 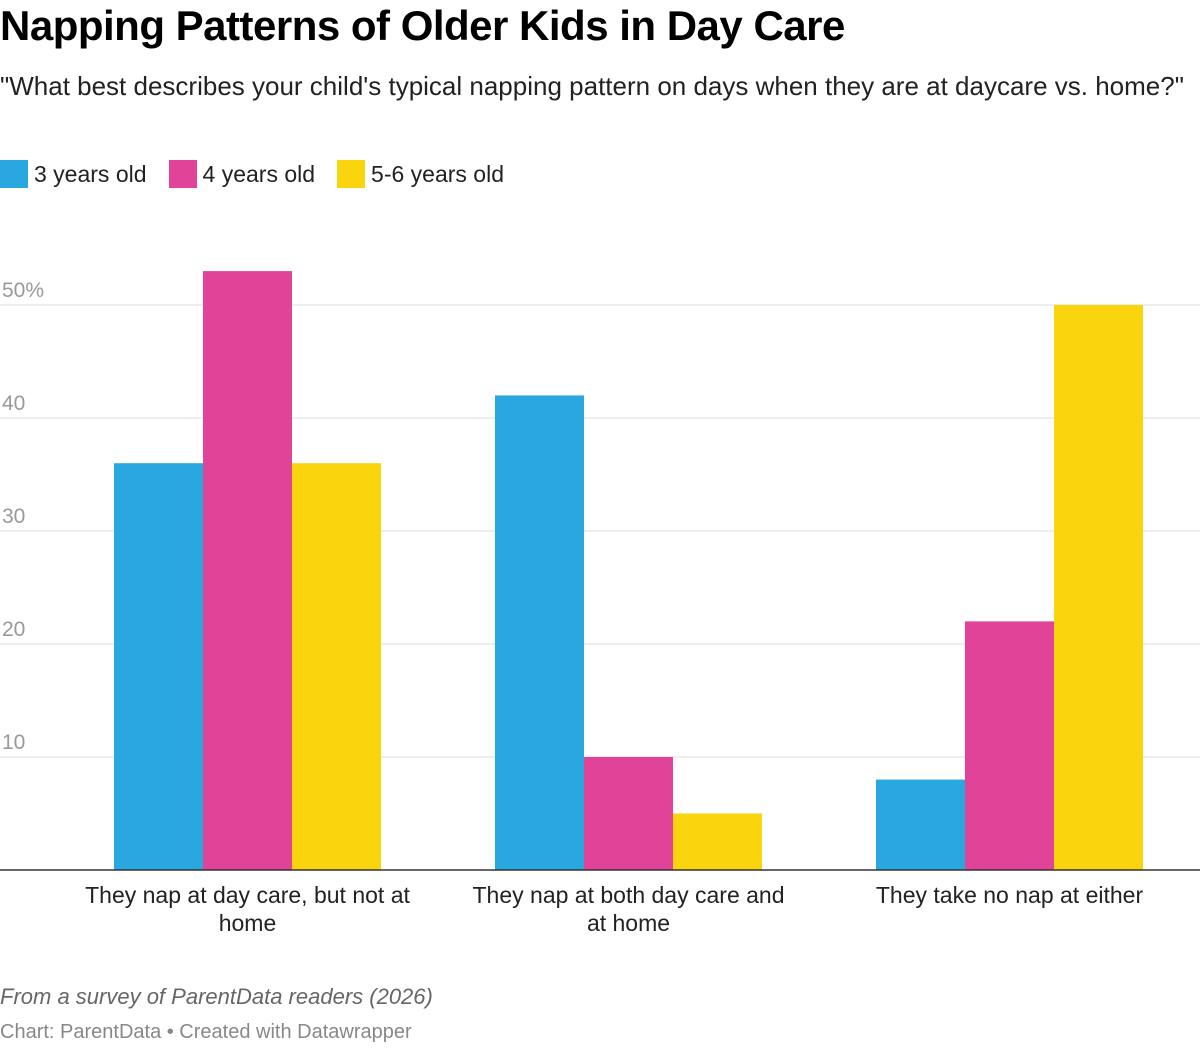 I want to click on category-label: They nap at day care, but not at, so click(x=247, y=895).